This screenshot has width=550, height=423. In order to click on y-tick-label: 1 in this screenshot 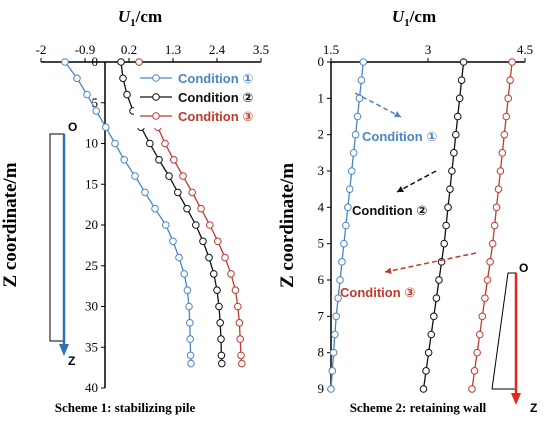, I will do `click(321, 97)`.